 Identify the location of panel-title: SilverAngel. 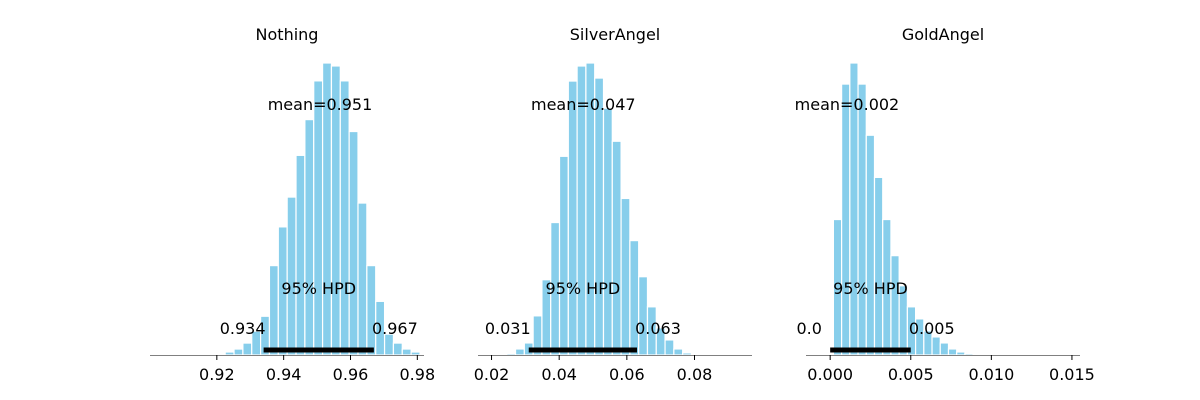
(615, 34).